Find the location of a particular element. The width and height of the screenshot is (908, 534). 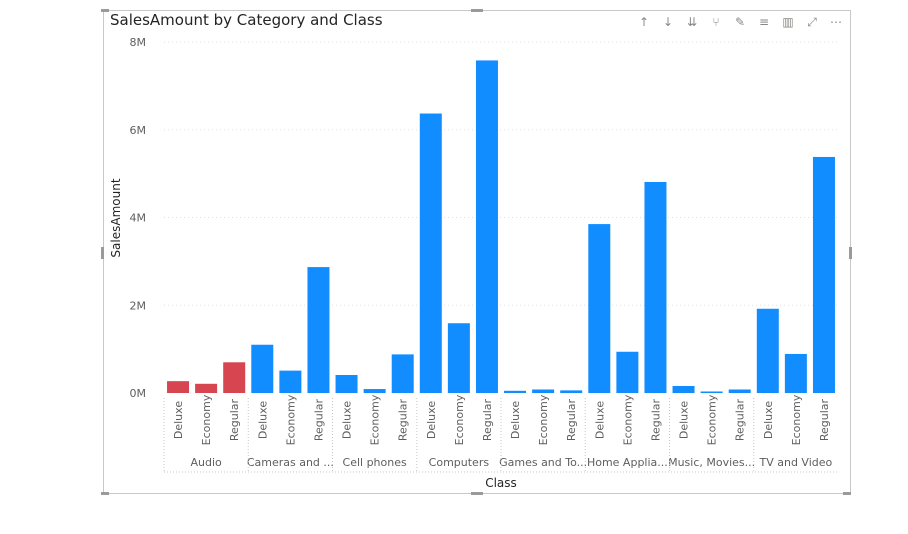

expand-all-down-icon: ⇊ is located at coordinates (692, 22).